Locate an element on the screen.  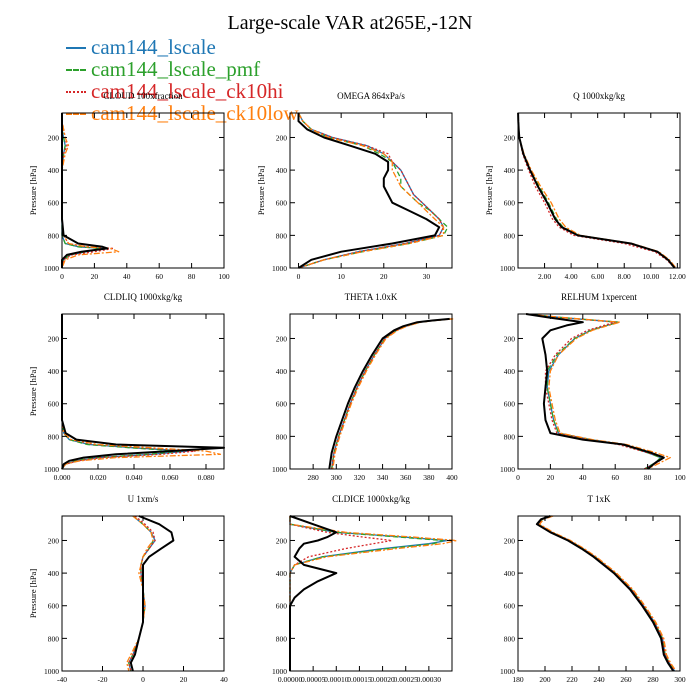
x-tick-label: 10 is located at coordinates (341, 276).